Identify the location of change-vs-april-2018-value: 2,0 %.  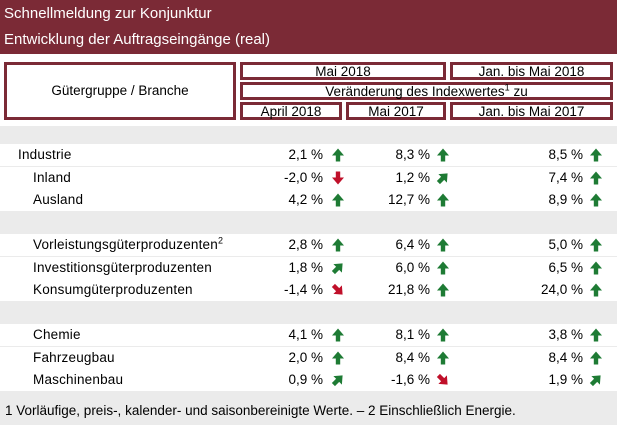
(305, 357).